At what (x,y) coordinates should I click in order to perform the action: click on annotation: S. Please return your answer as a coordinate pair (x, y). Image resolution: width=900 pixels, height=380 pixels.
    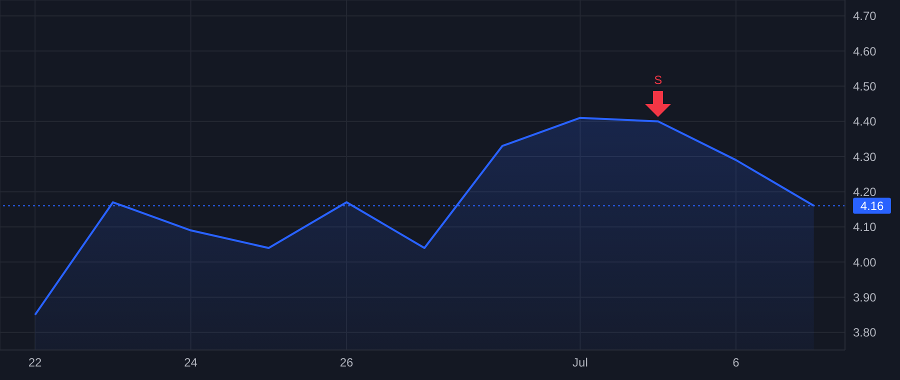
    Looking at the image, I should click on (658, 80).